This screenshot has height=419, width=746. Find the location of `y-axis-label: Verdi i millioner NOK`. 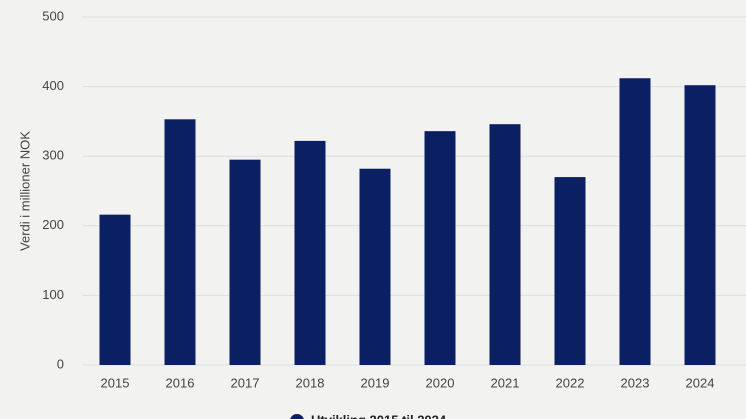

y-axis-label: Verdi i millioner NOK is located at coordinates (24, 191).